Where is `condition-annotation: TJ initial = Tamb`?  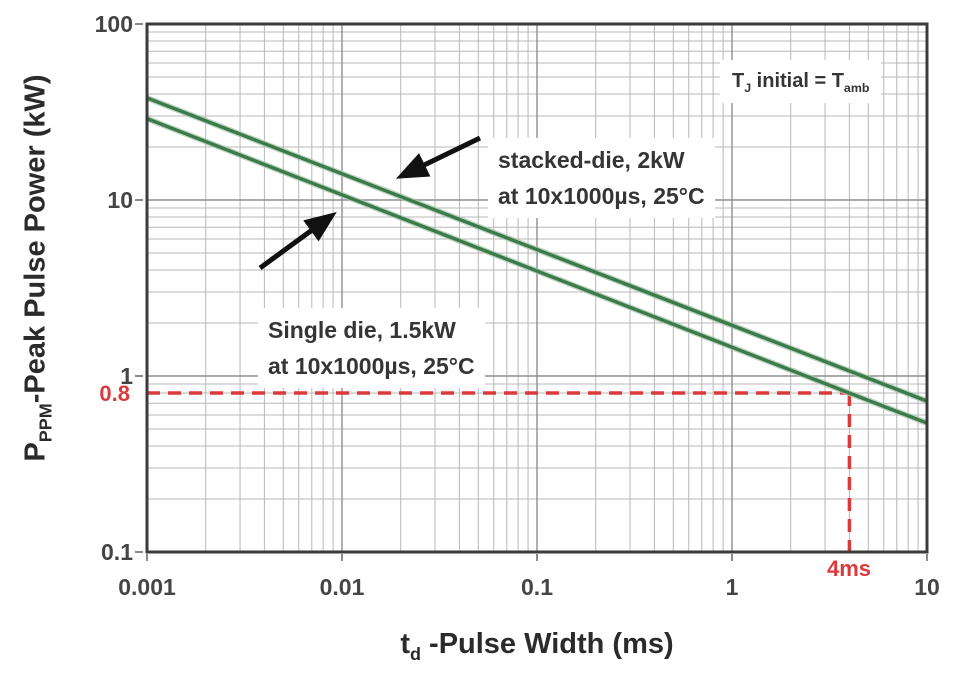
condition-annotation: TJ initial = Tamb is located at coordinates (801, 81).